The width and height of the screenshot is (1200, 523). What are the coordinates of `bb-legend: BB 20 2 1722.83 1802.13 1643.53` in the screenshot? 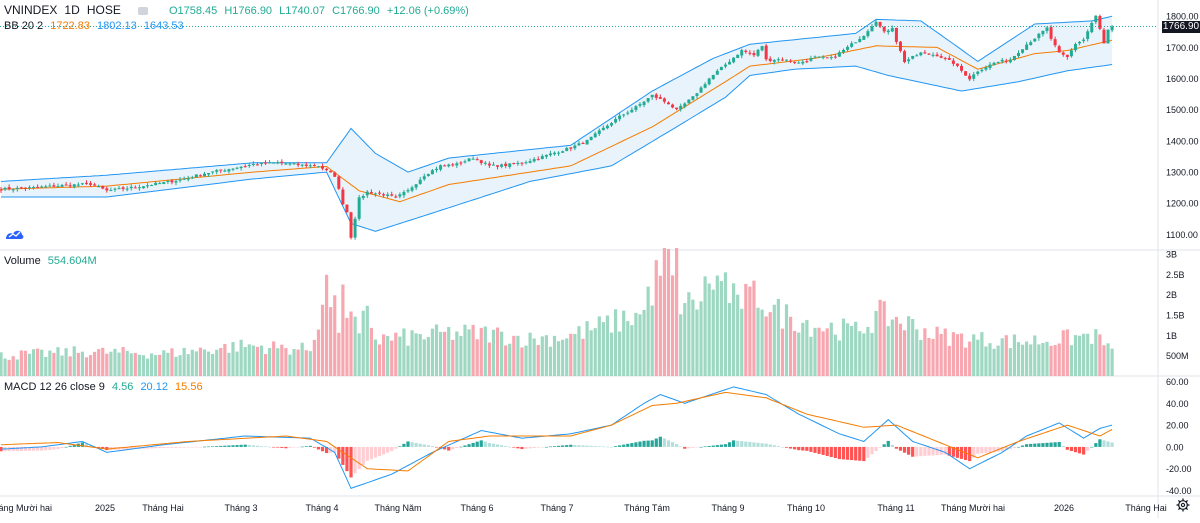 It's located at (96, 26).